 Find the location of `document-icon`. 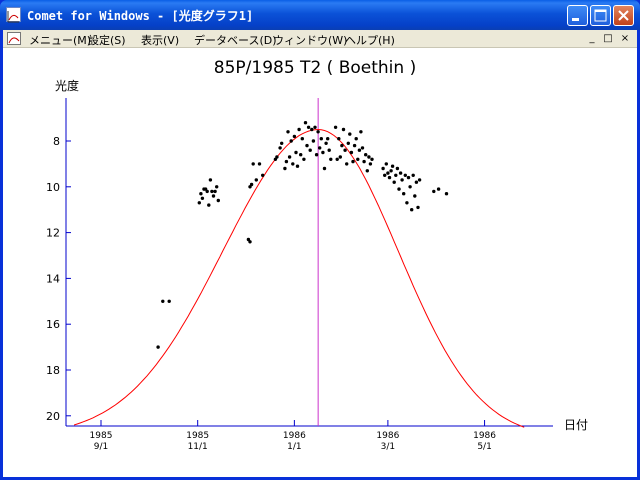

document-icon is located at coordinates (14, 38).